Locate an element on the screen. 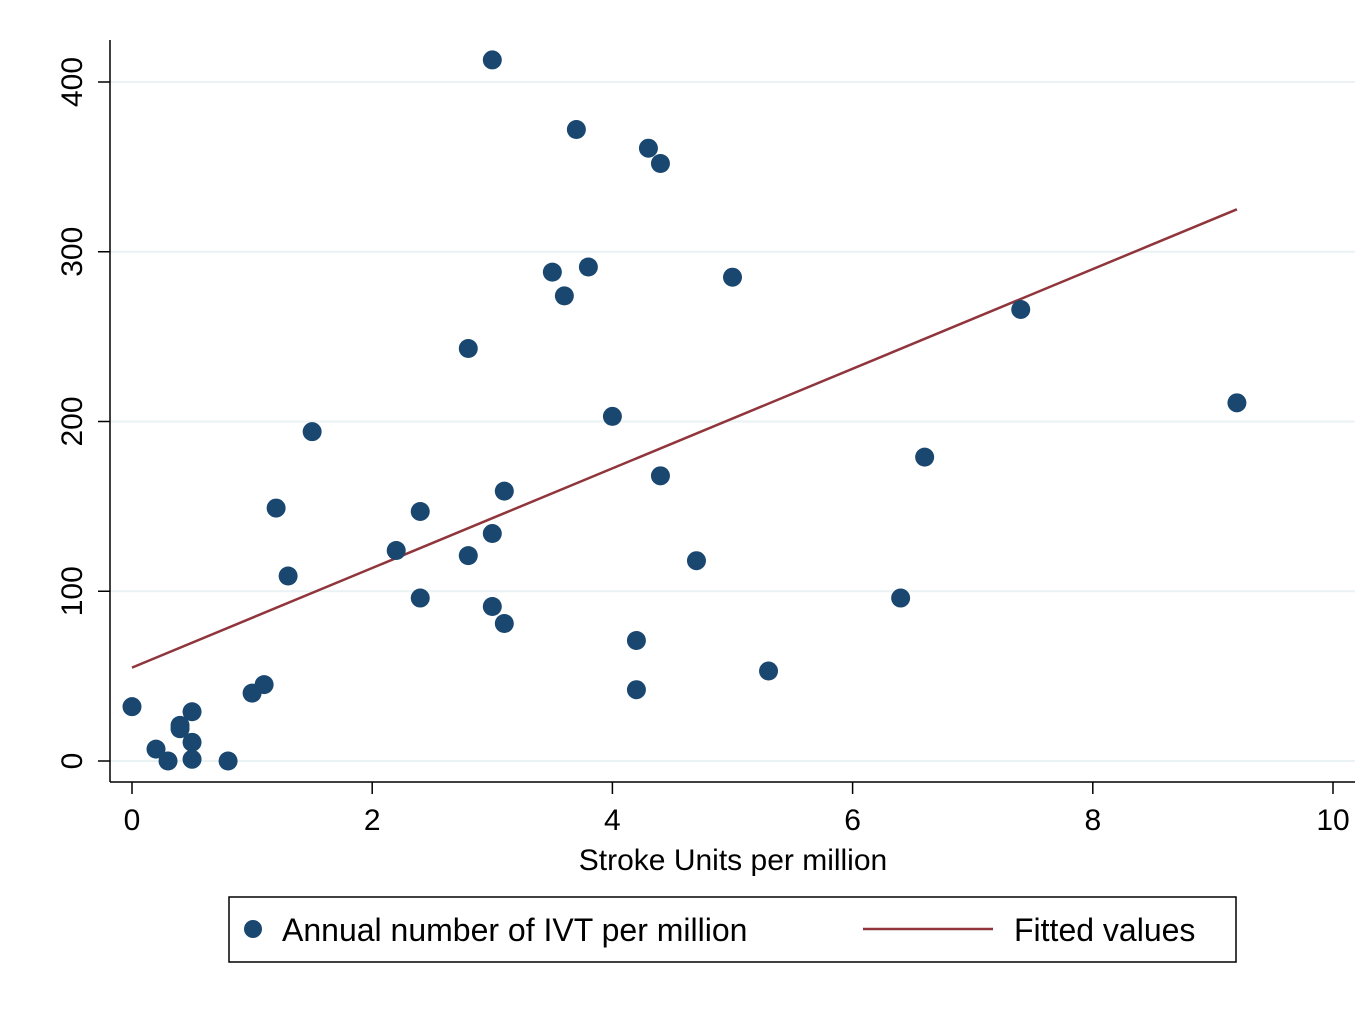 The height and width of the screenshot is (1010, 1372). x-tick-label: 0 is located at coordinates (132, 820).